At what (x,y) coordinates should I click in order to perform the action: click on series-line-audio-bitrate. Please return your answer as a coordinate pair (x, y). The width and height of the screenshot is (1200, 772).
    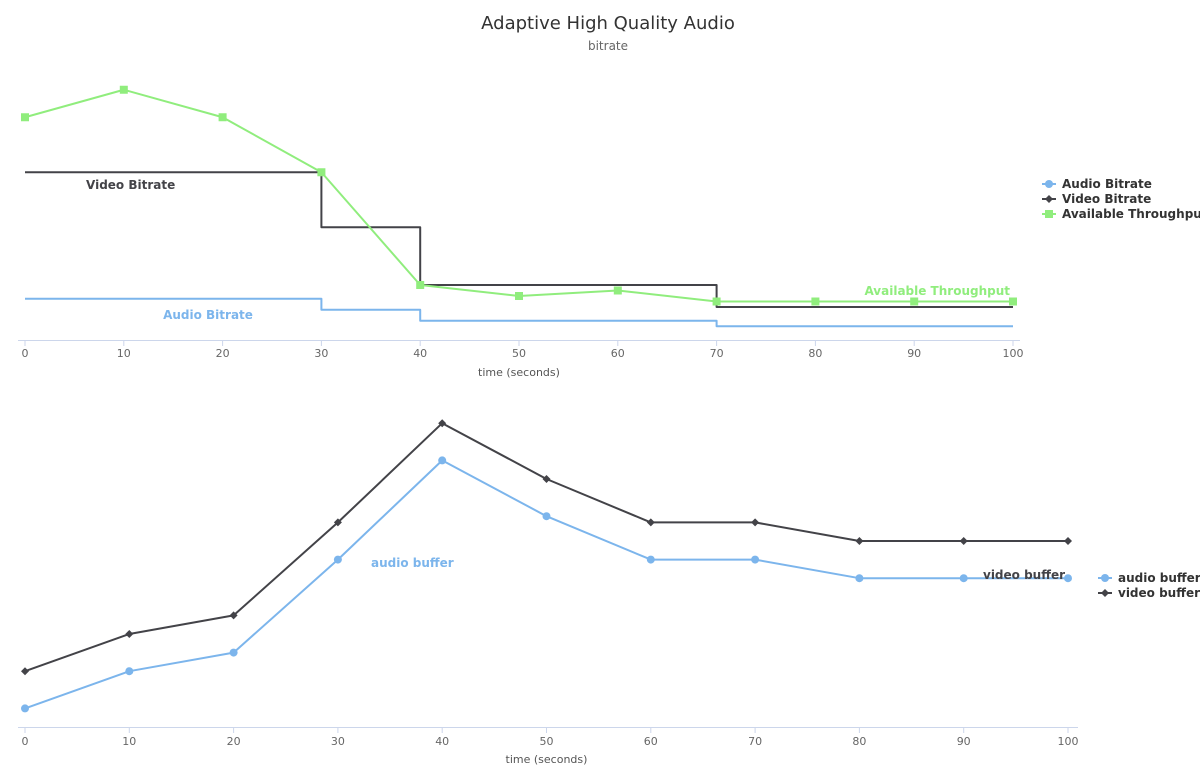
    Looking at the image, I should click on (519, 312).